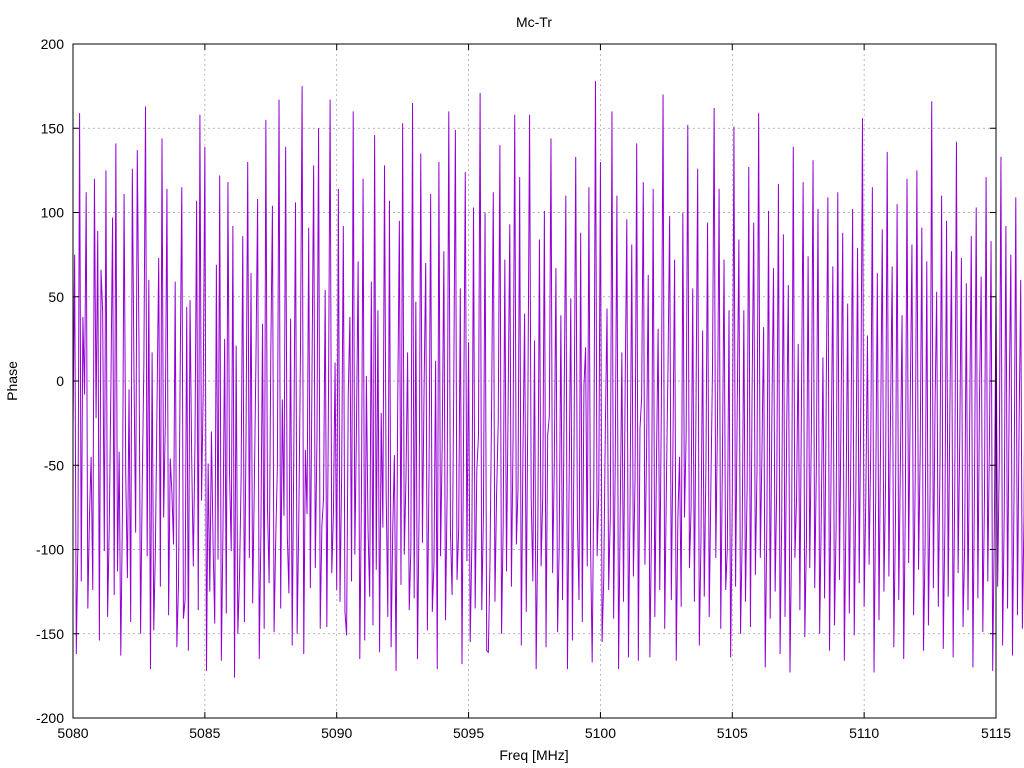  Describe the element at coordinates (50, 718) in the screenshot. I see `y-tick-label: -200` at that location.